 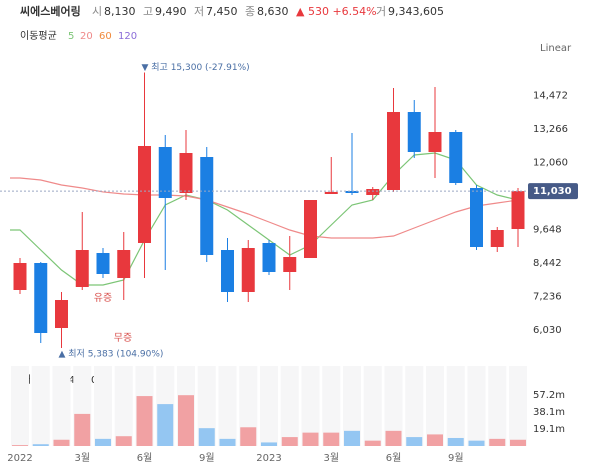 What do you see at coordinates (556, 48) in the screenshot?
I see `scale-mode: Linear` at bounding box center [556, 48].